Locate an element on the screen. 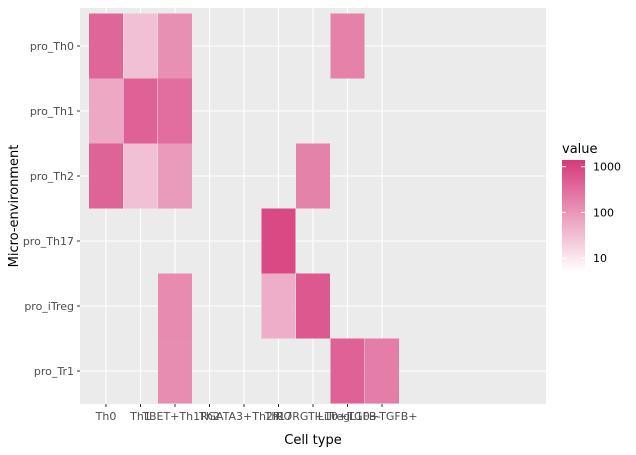 This screenshot has height=455, width=636. x-tick-label: GATA3+Th2R is located at coordinates (243, 416).